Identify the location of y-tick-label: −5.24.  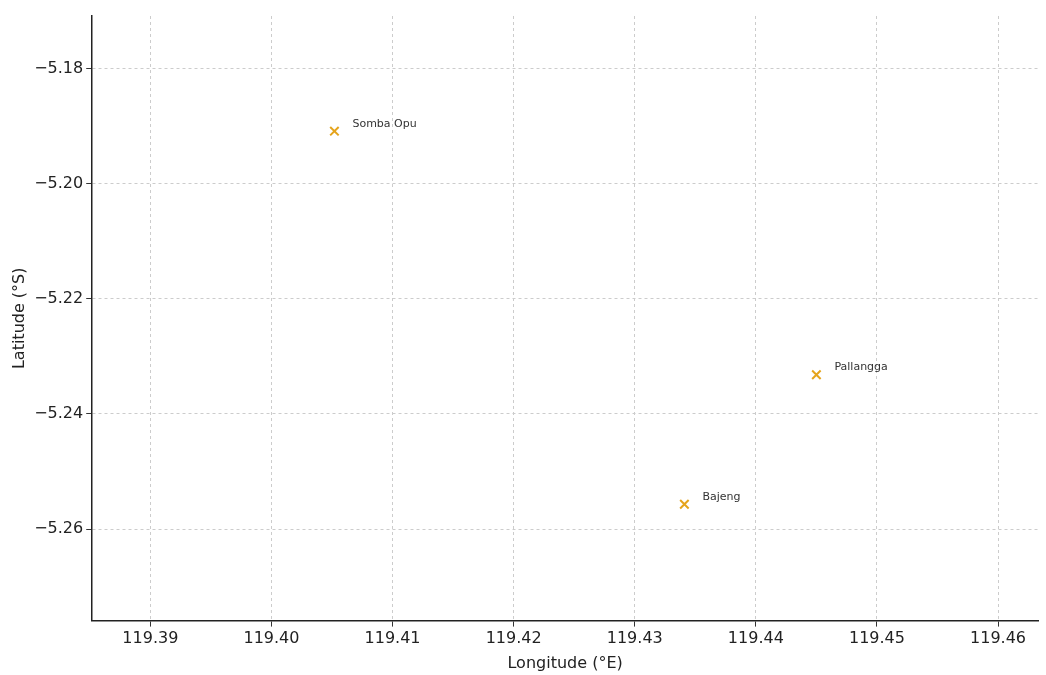
(59, 413).